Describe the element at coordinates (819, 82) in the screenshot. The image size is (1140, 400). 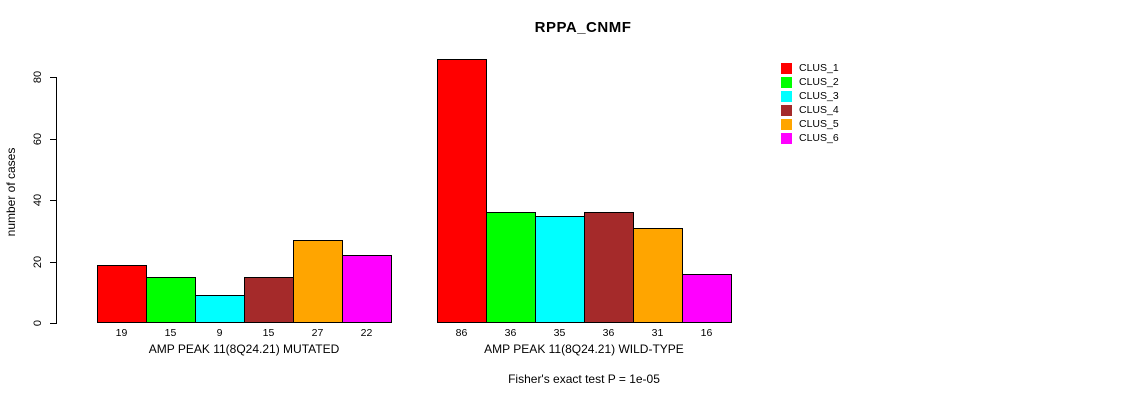
I see `legend-item-label: CLUS_2` at that location.